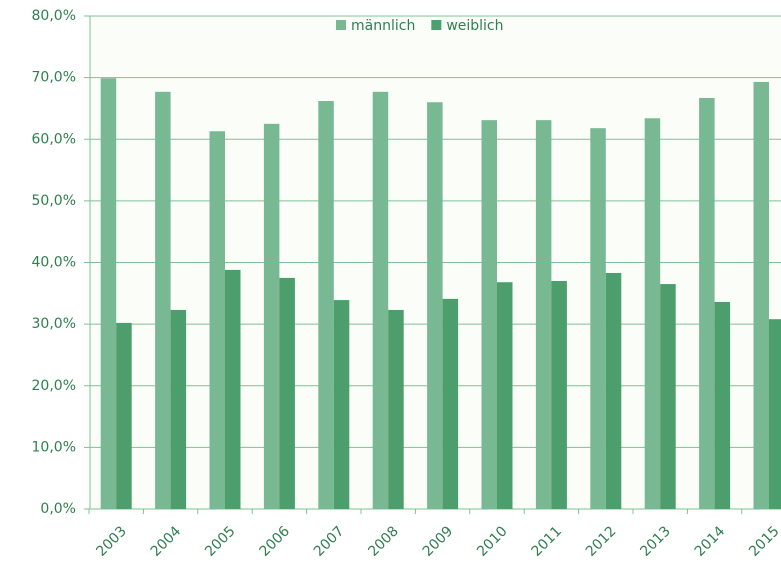  Describe the element at coordinates (763, 541) in the screenshot. I see `x-tick-label: 2015` at that location.